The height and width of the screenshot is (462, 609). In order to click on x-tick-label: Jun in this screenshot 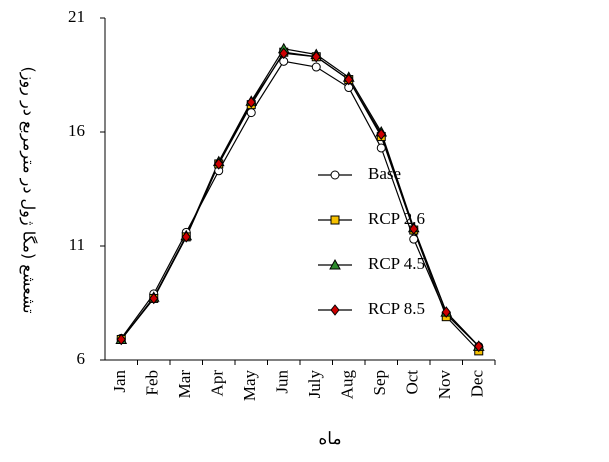, I will do `click(282, 382)`.